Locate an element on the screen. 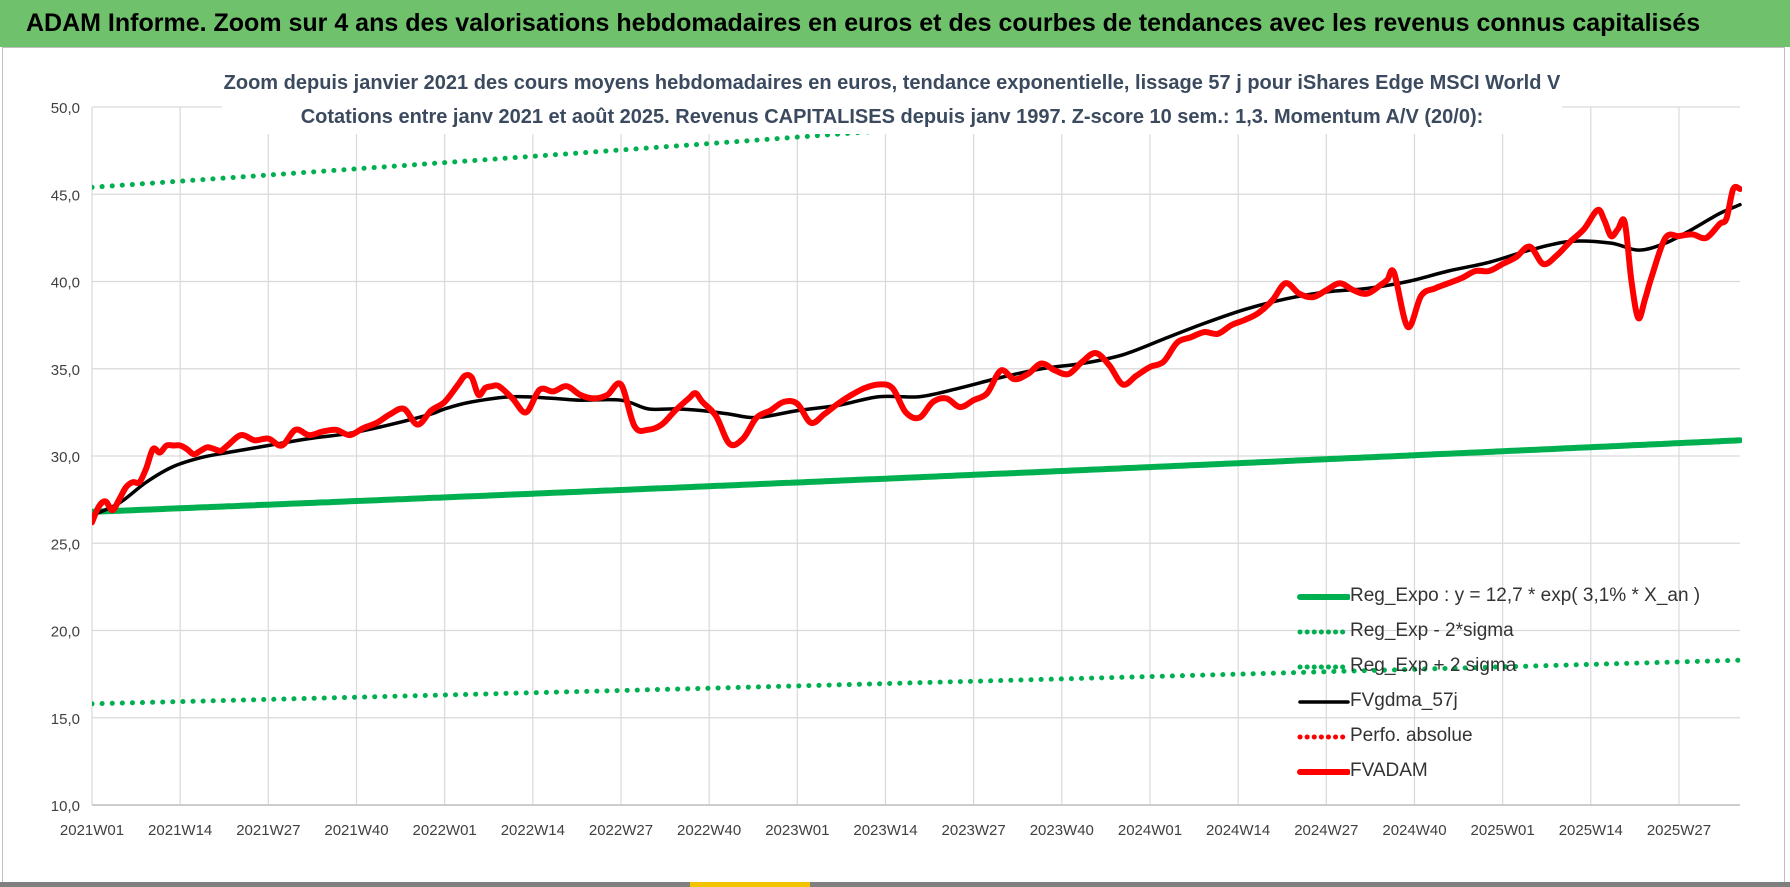 This screenshot has height=887, width=1790. legend-item: FVgdma_57j is located at coordinates (1498, 700).